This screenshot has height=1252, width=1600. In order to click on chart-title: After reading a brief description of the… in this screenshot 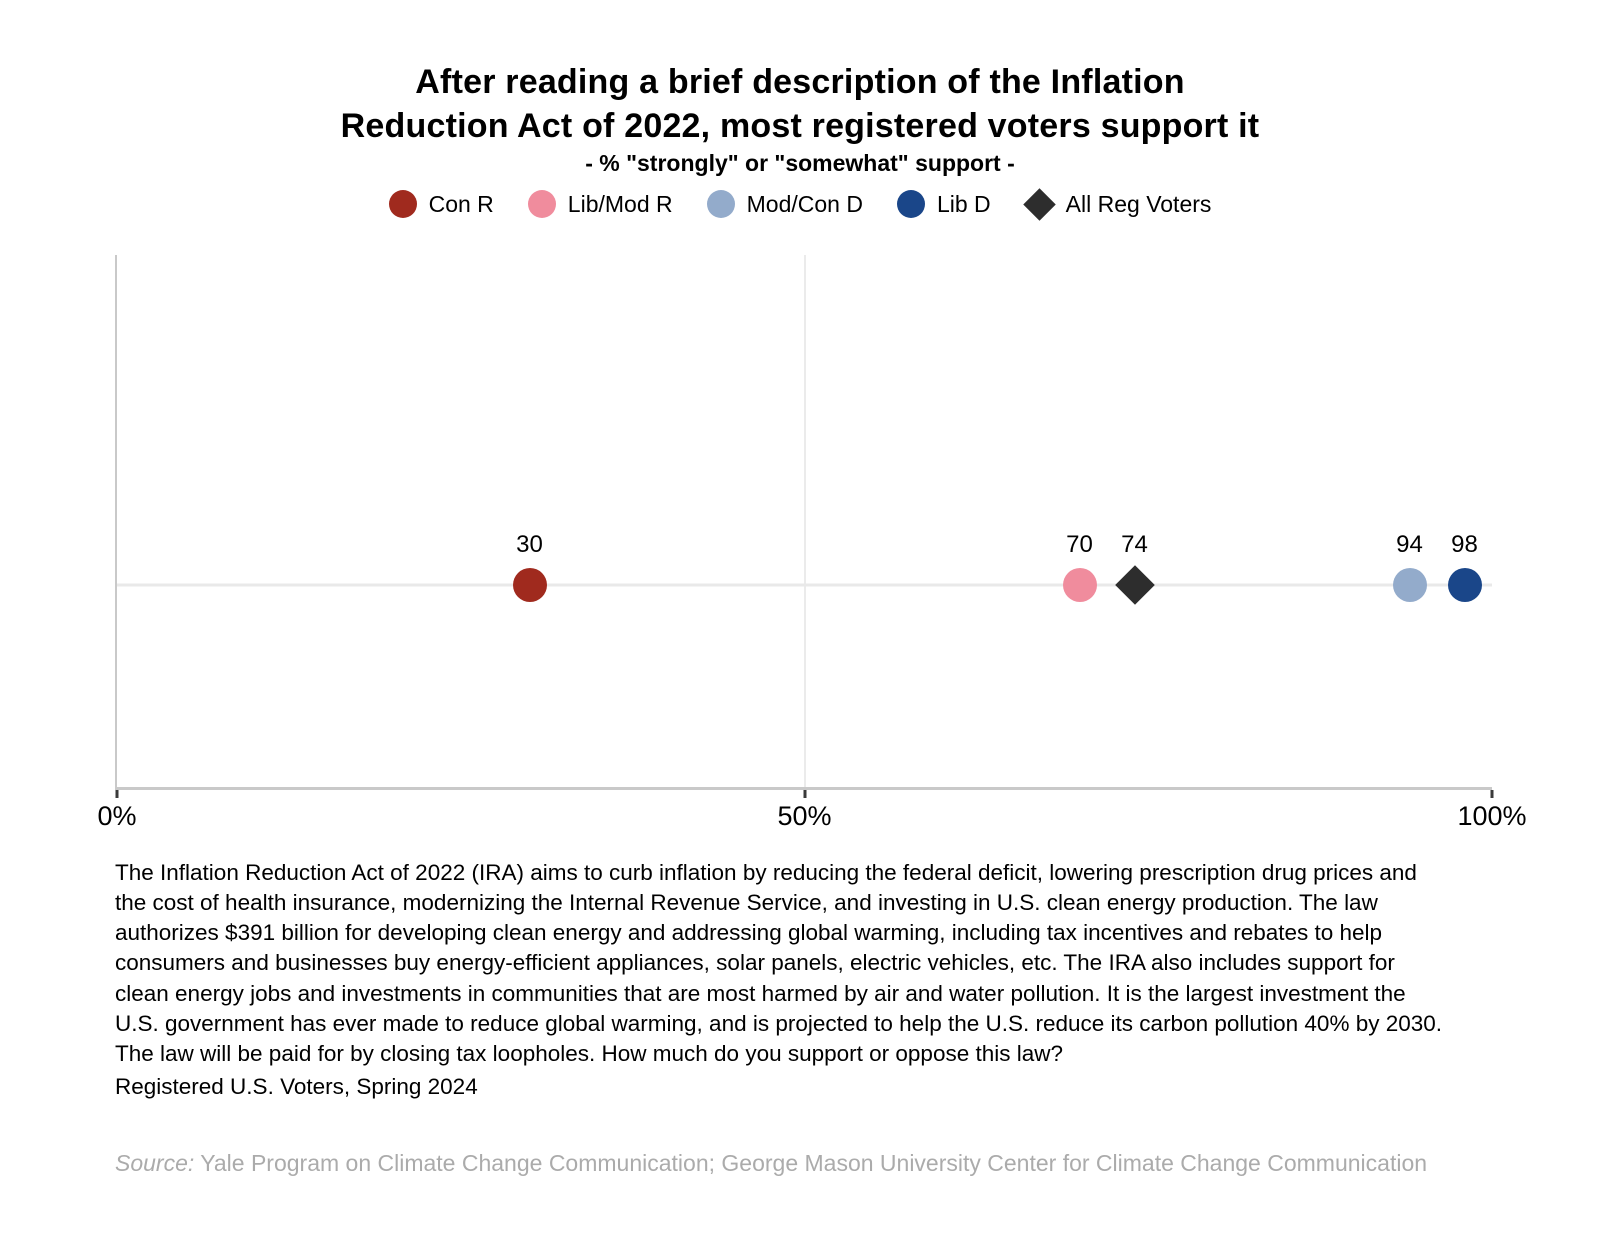, I will do `click(800, 104)`.